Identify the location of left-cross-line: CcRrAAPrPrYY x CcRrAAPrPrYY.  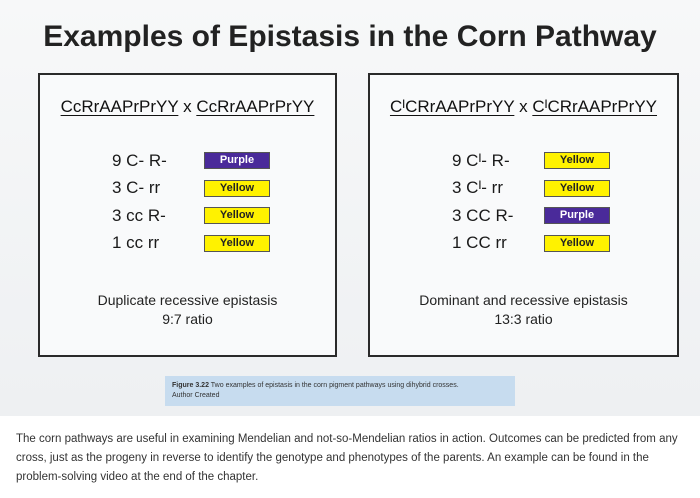
(187, 107).